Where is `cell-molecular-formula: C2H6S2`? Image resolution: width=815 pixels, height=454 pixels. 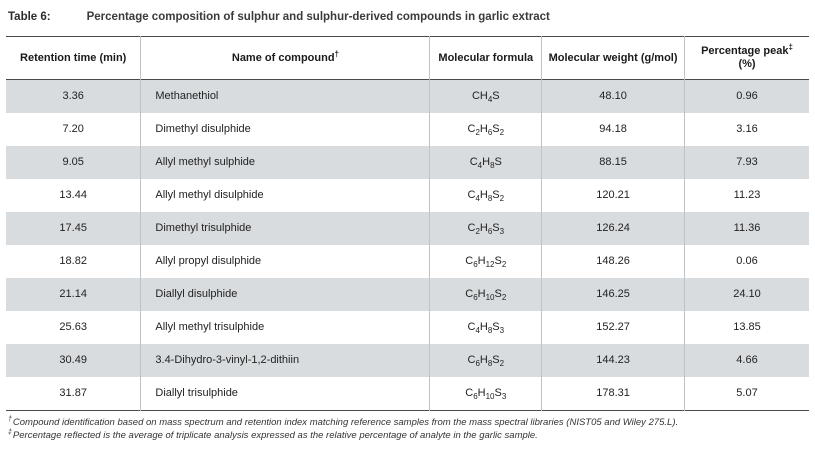 cell-molecular-formula: C2H6S2 is located at coordinates (486, 129).